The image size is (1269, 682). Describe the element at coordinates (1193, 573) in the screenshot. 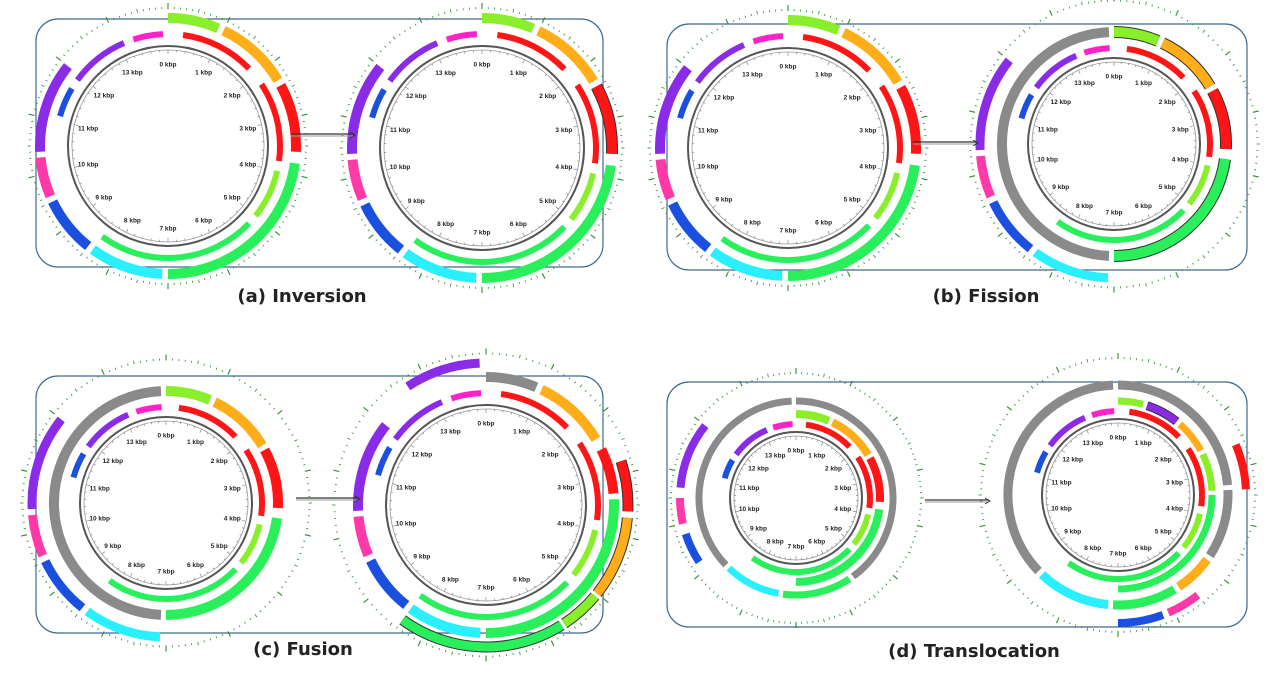

I see `segment-orange-arc` at that location.